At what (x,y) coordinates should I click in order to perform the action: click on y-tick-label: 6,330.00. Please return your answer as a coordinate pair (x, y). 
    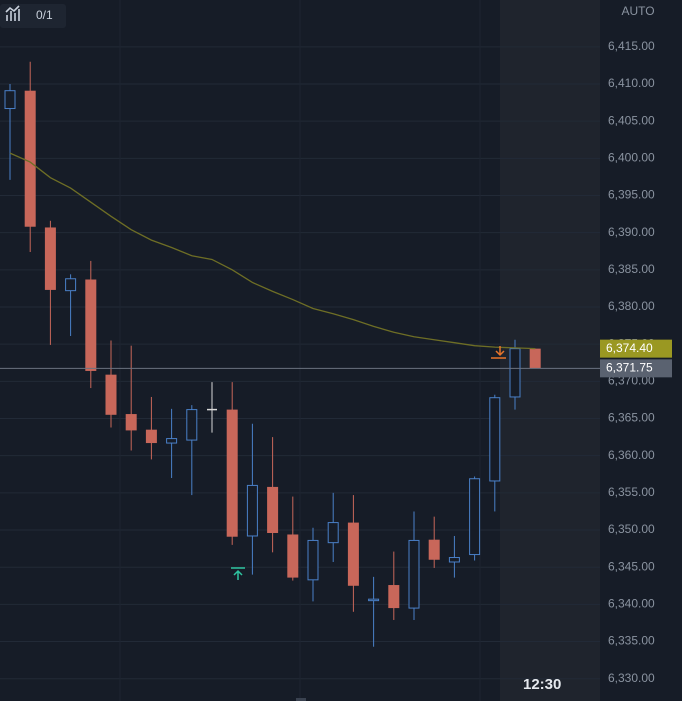
    Looking at the image, I should click on (631, 678).